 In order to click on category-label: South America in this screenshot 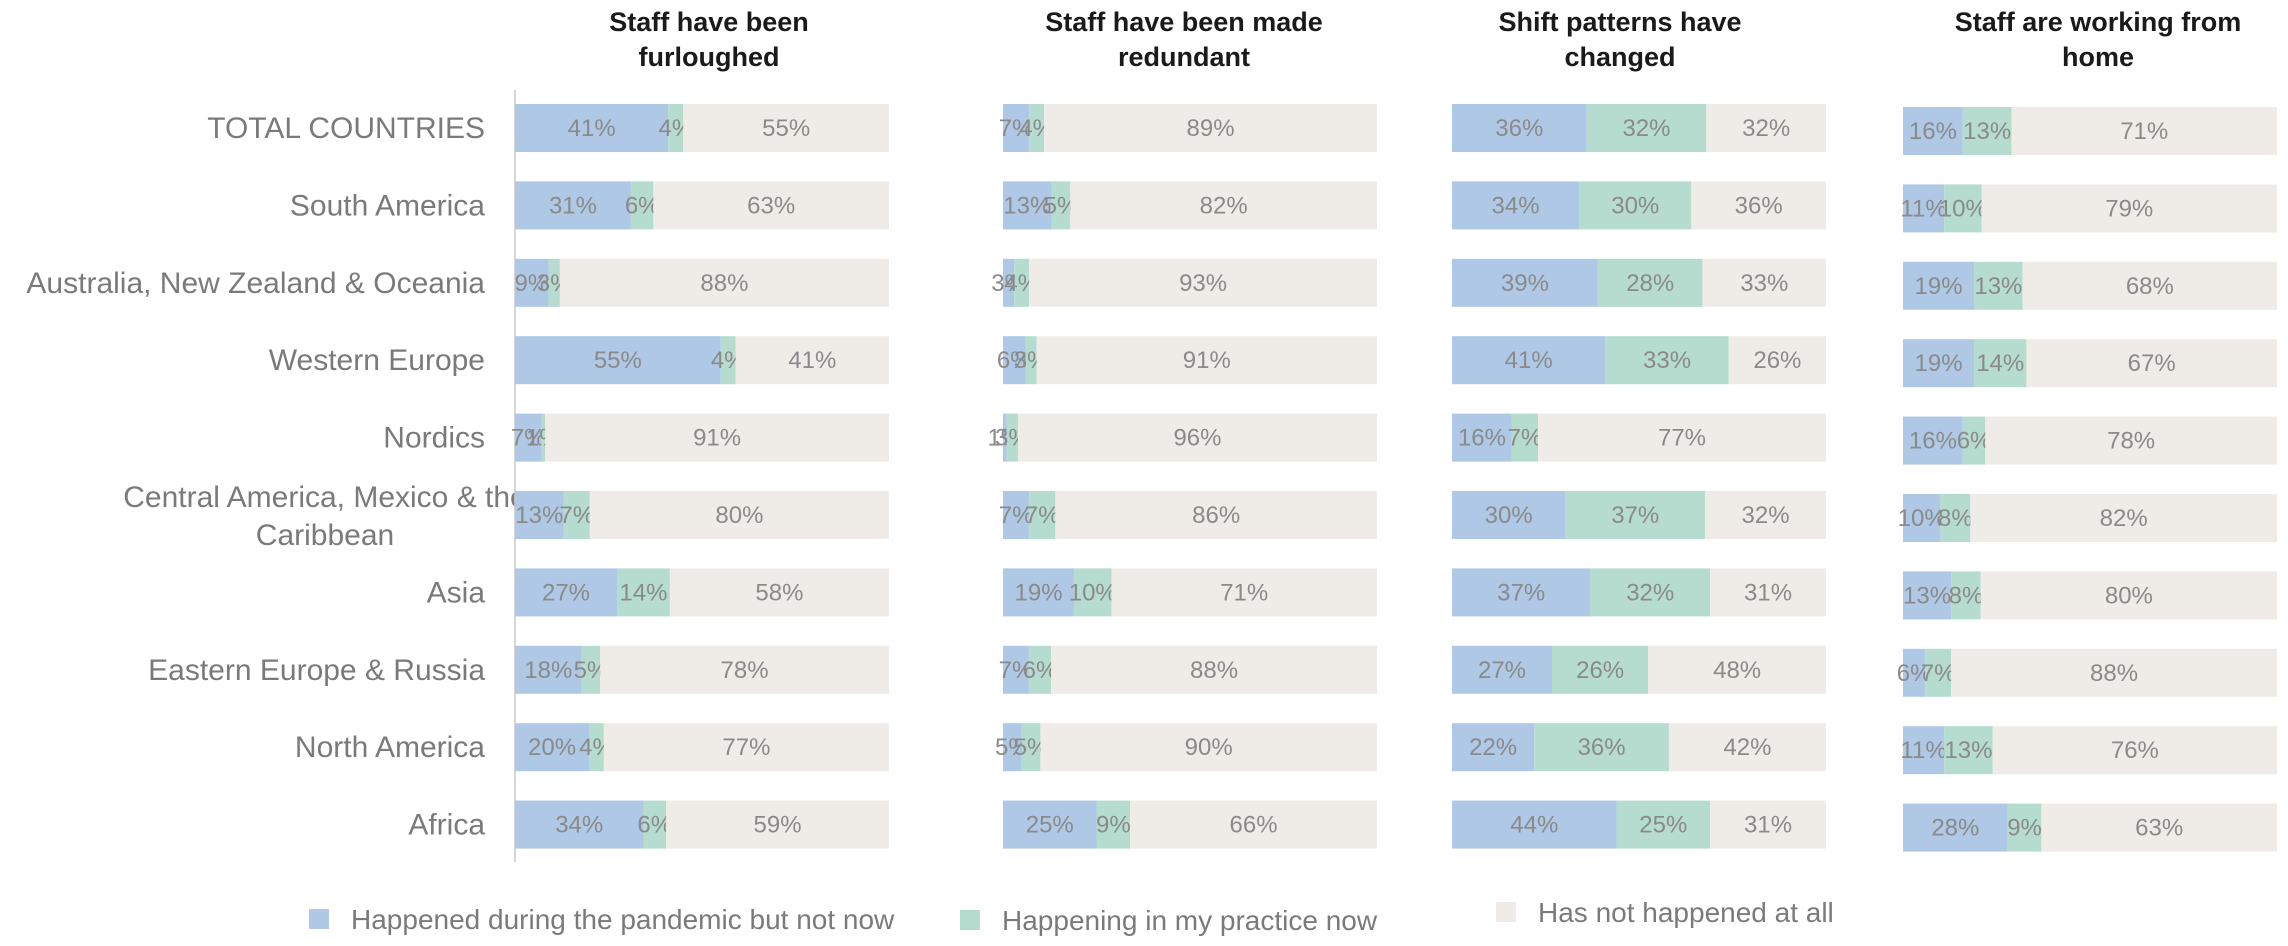, I will do `click(387, 205)`.